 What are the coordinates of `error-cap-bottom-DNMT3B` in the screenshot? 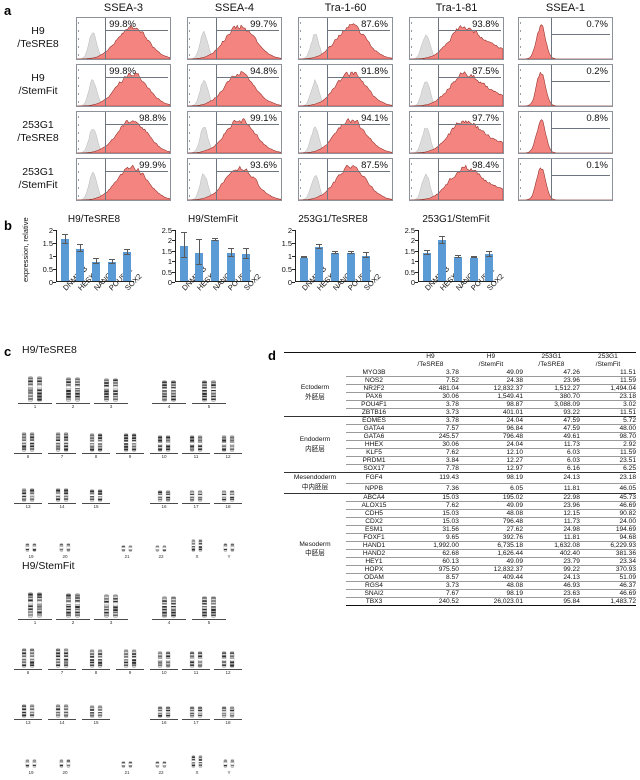 It's located at (64, 244).